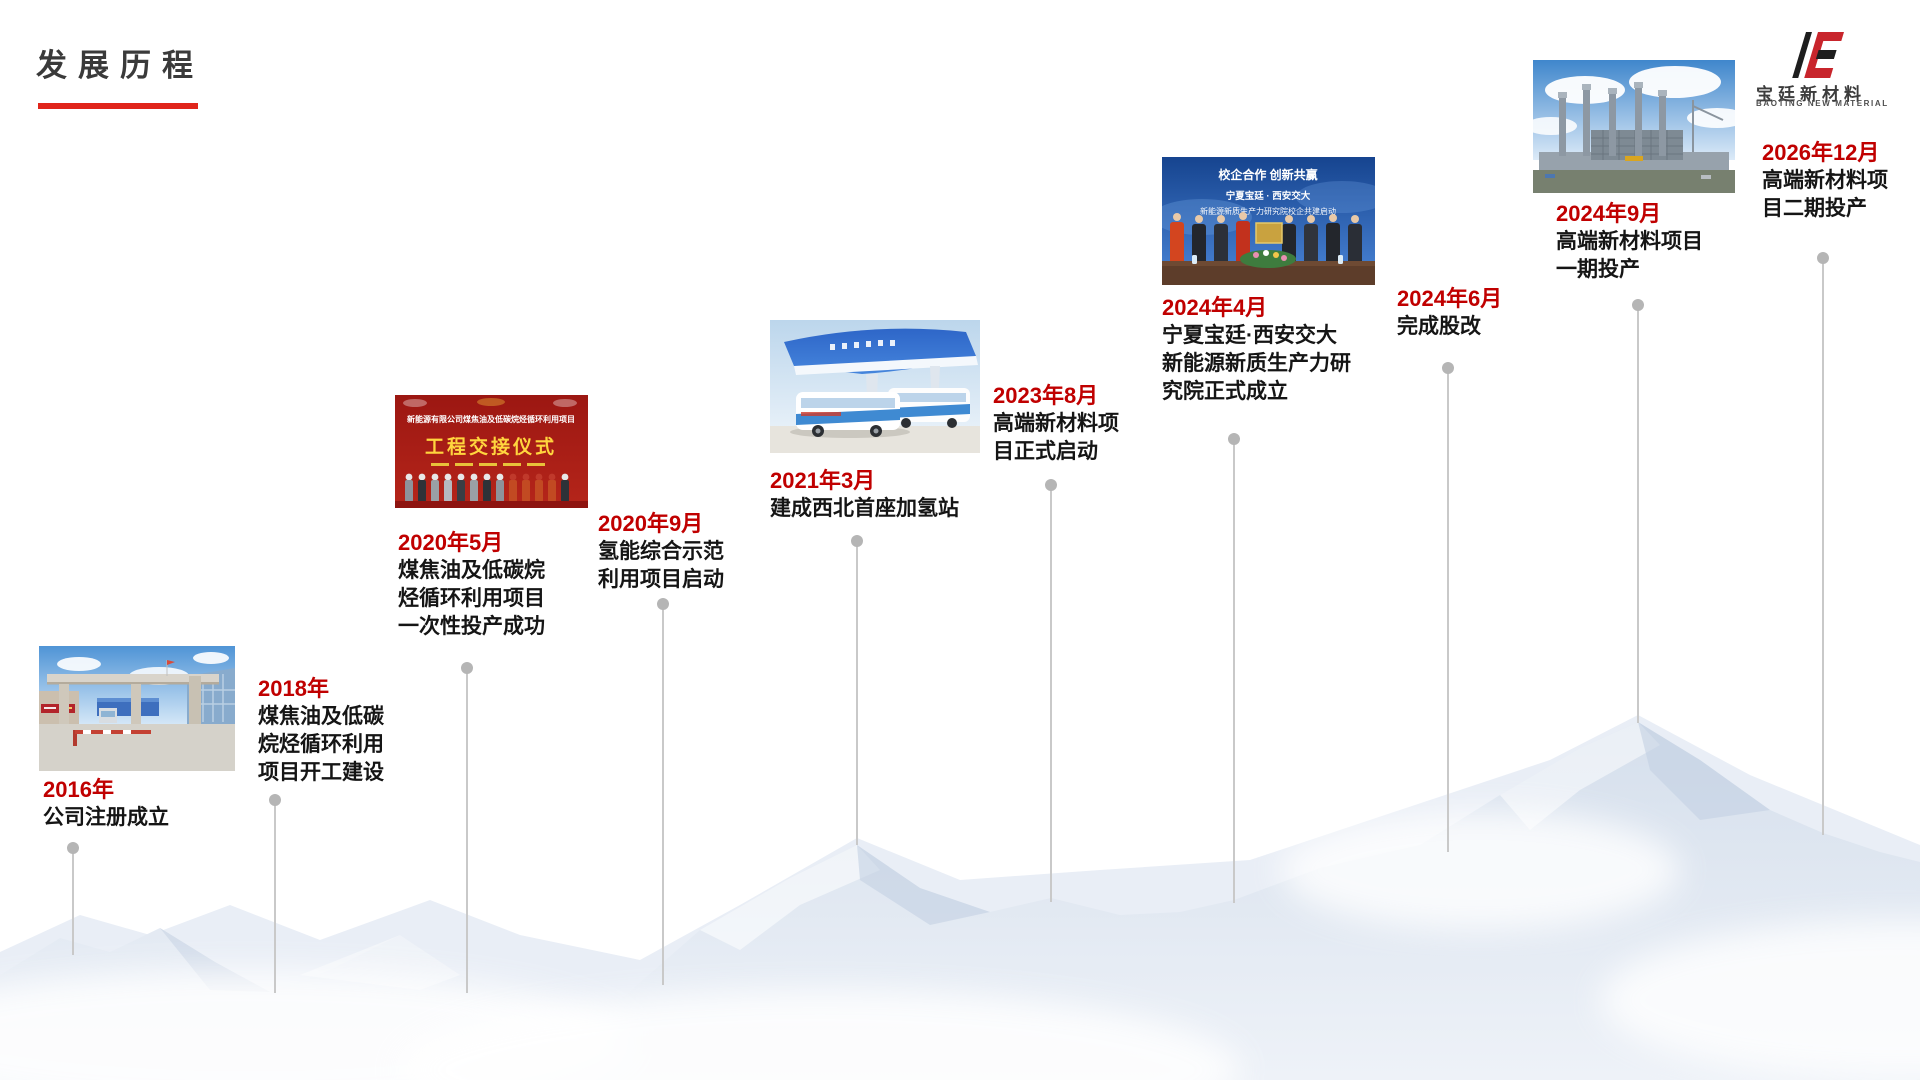  What do you see at coordinates (823, 480) in the screenshot?
I see `milestone-date: 2021年3月` at bounding box center [823, 480].